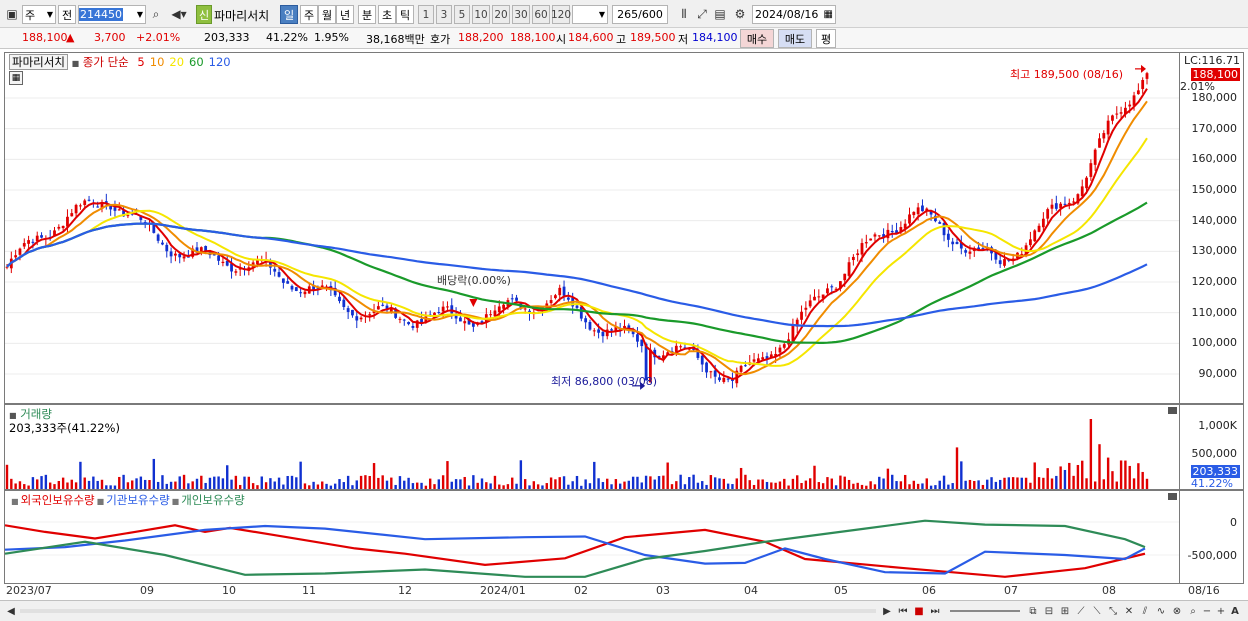  I want to click on volume-y-axis: 1,000K 500,000 203,333 41.22%, so click(1212, 447).